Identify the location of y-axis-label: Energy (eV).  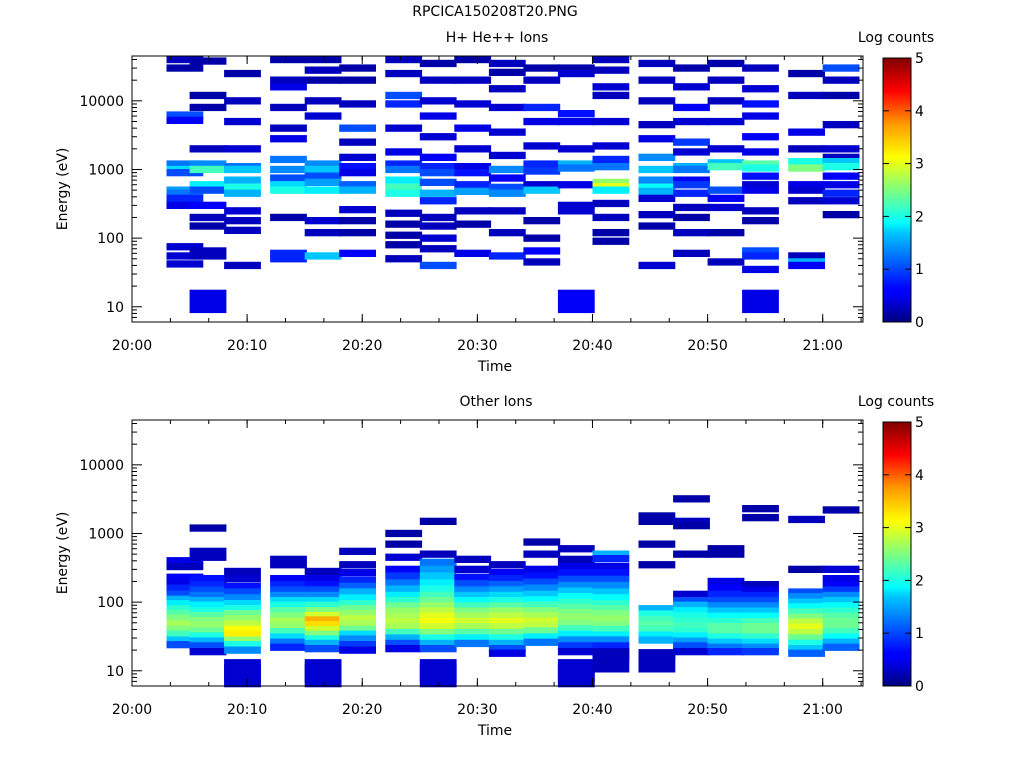
(63, 553).